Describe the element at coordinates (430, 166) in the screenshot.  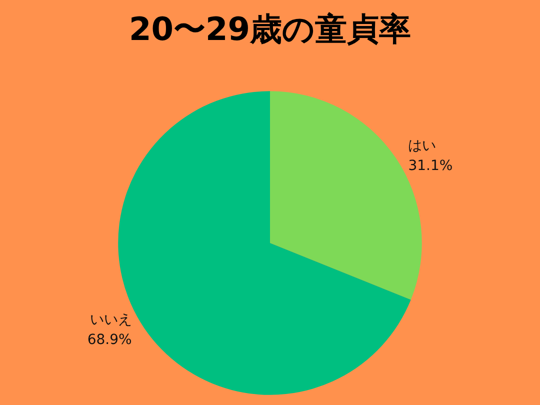
I see `data-label: 31.1%` at that location.